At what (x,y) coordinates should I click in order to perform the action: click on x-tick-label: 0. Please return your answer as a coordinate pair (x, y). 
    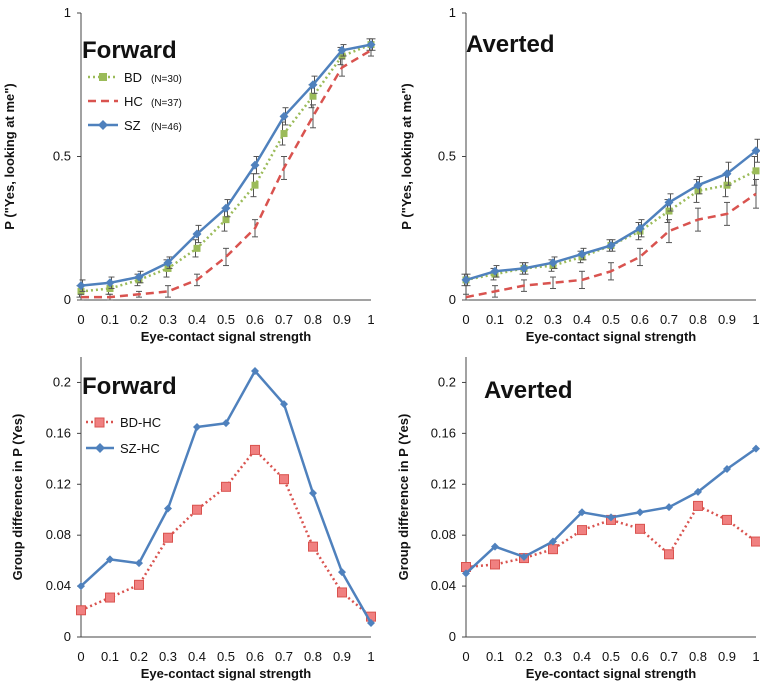
    Looking at the image, I should click on (465, 656).